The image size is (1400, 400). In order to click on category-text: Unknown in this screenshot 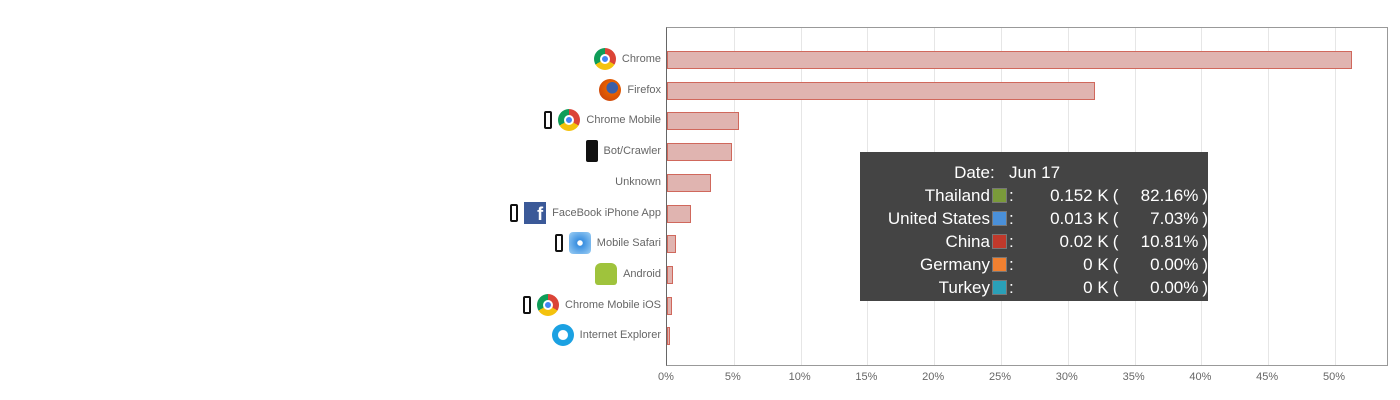, I will do `click(638, 181)`.